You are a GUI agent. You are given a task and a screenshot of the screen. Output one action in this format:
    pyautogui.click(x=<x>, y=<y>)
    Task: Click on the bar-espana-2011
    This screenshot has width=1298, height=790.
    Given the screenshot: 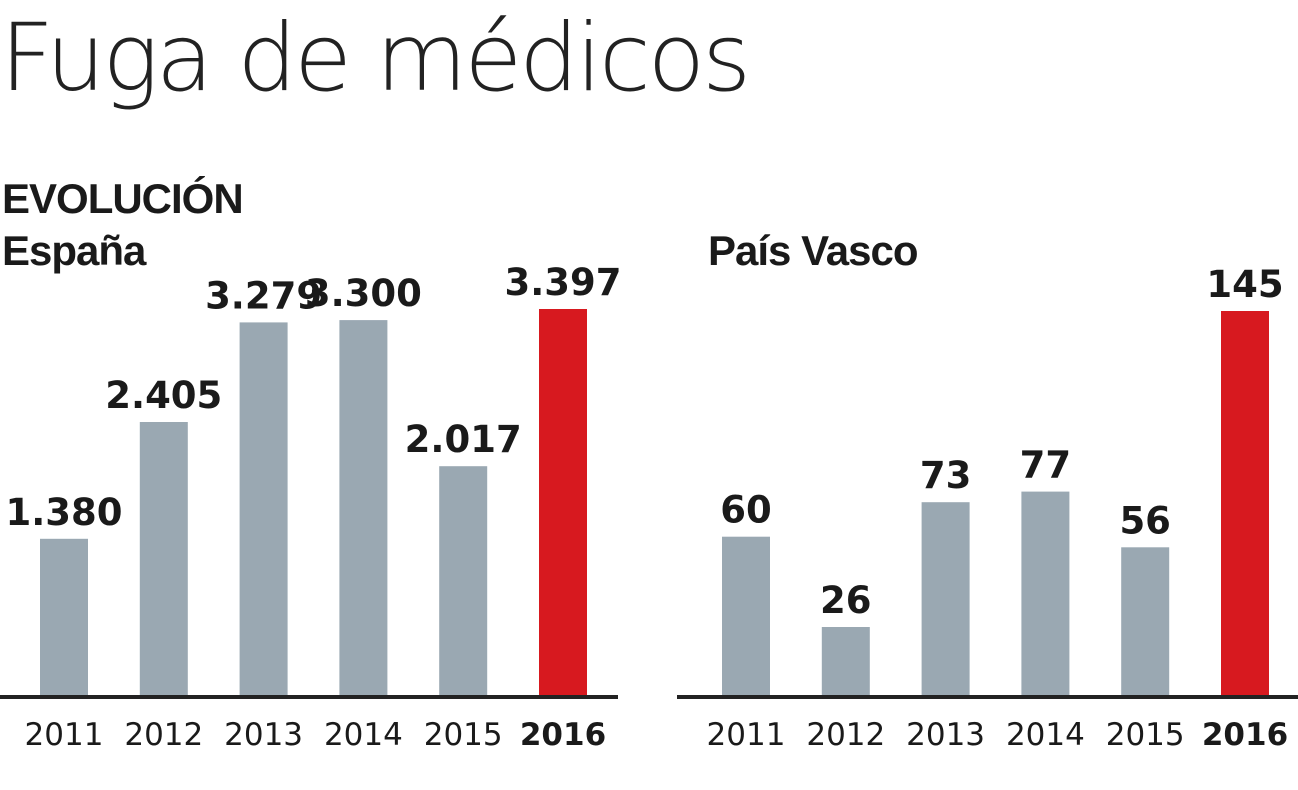 What is the action you would take?
    pyautogui.click(x=64, y=617)
    